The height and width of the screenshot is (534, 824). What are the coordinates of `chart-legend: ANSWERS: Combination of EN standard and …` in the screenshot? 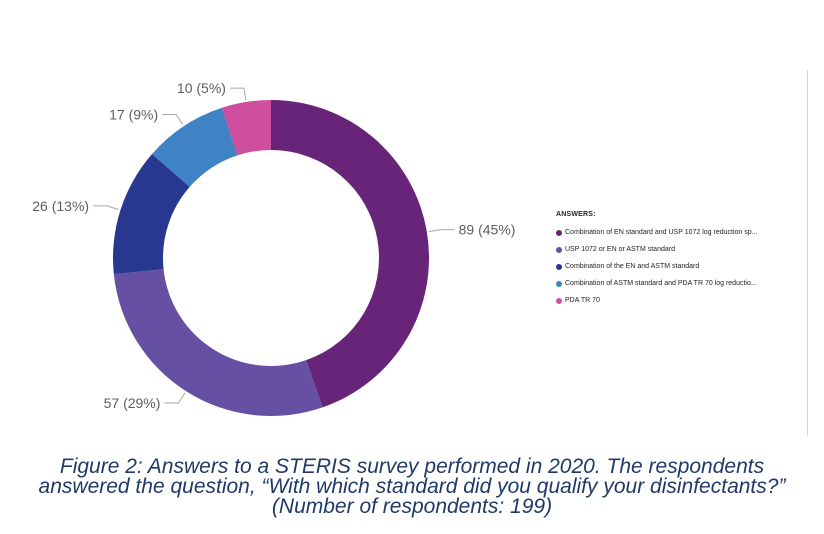 It's located at (681, 260).